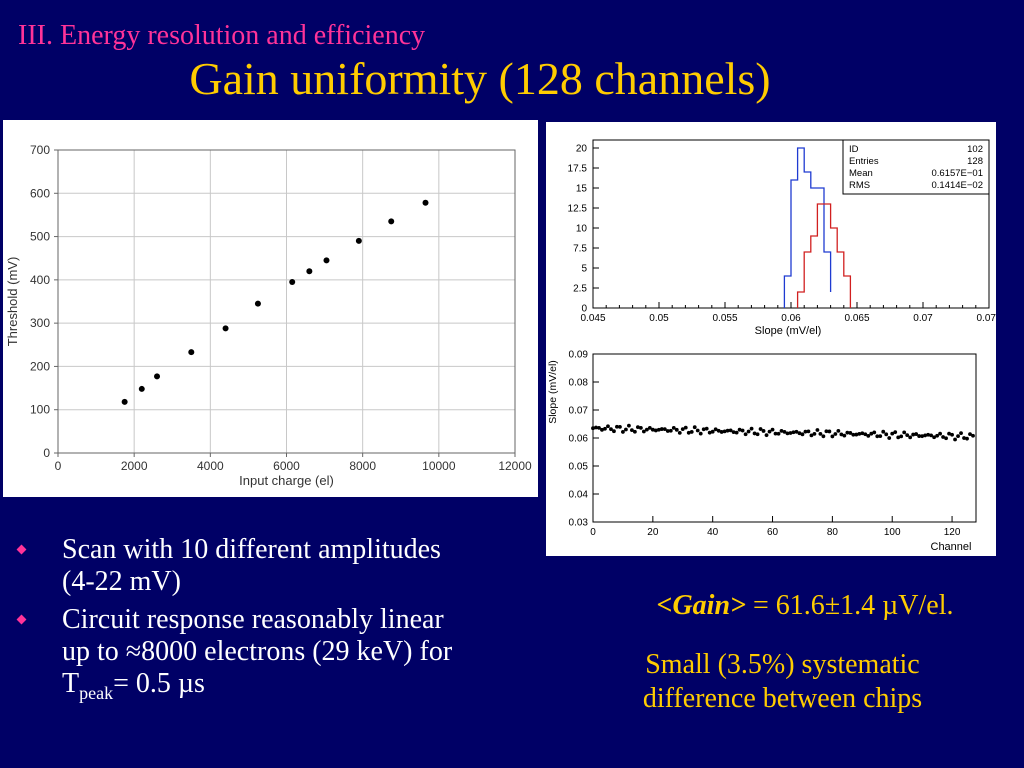 This screenshot has width=1024, height=768. Describe the element at coordinates (864, 161) in the screenshot. I see `stats-label: Entries` at that location.